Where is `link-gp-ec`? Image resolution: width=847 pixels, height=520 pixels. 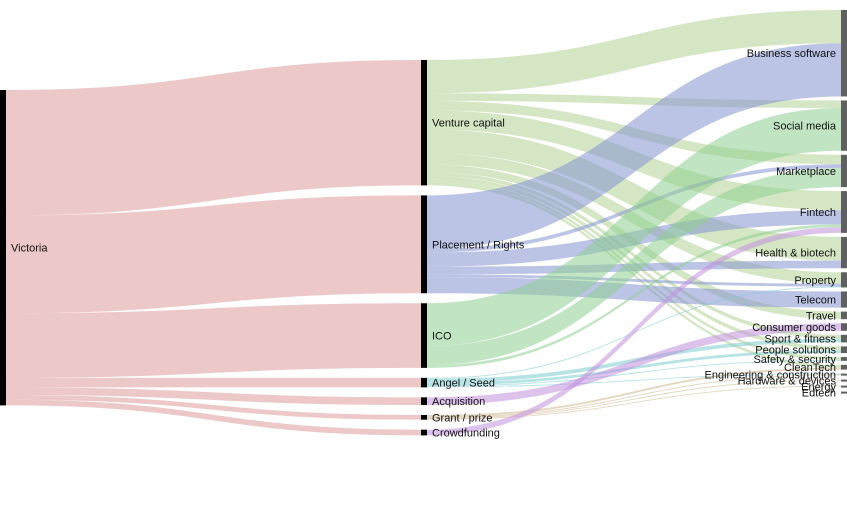
link-gp-ec is located at coordinates (634, 396).